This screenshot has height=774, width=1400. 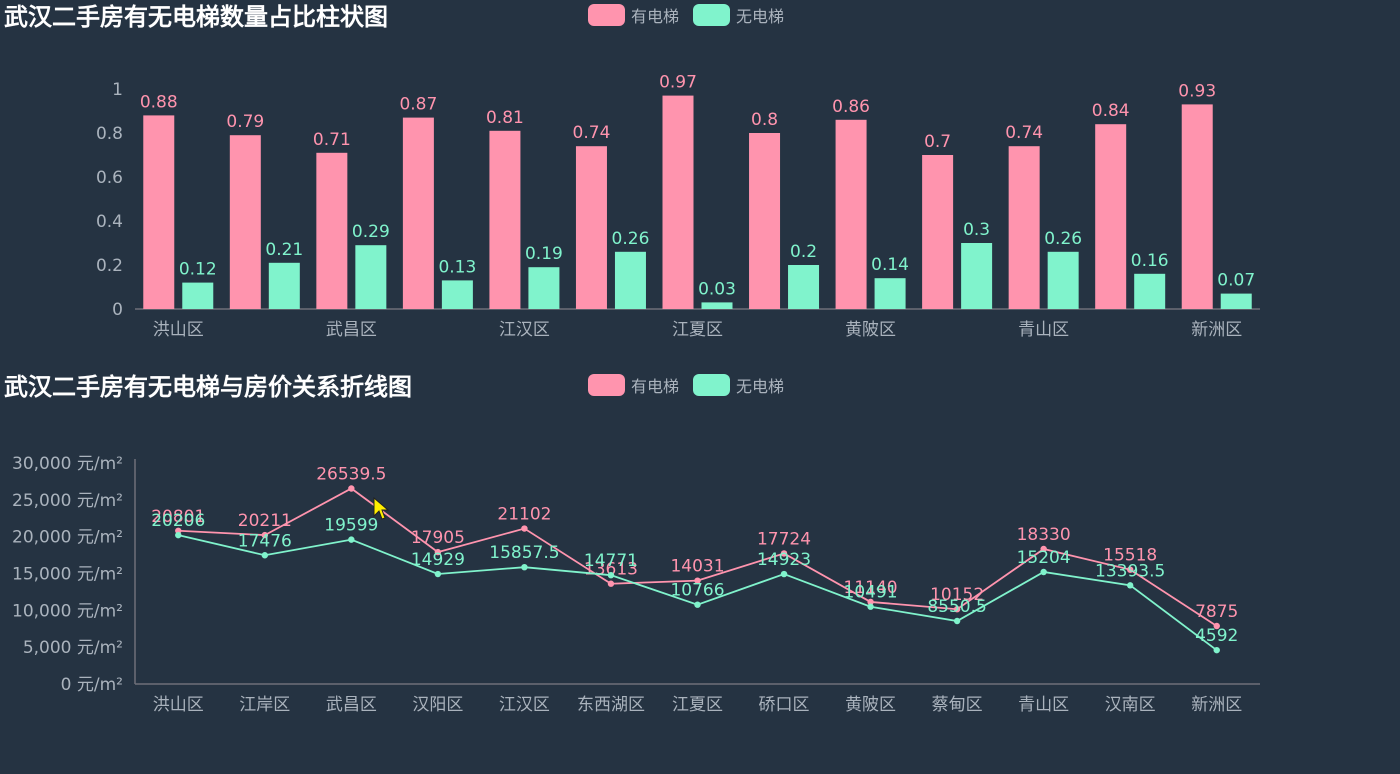 I want to click on line-value-label: 20206, so click(x=178, y=521).